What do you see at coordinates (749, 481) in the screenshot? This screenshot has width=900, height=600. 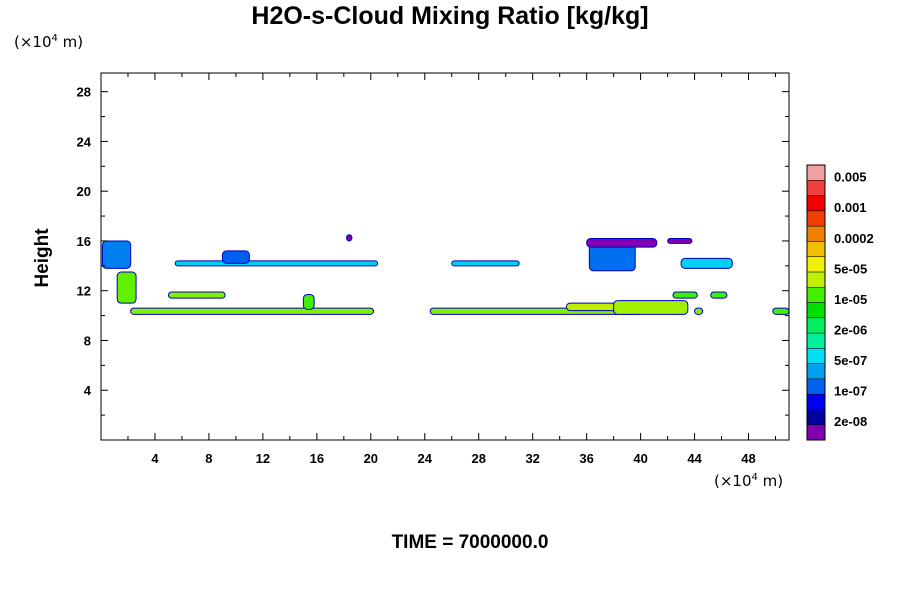 I see `x-axis-unit: (×104 m)` at bounding box center [749, 481].